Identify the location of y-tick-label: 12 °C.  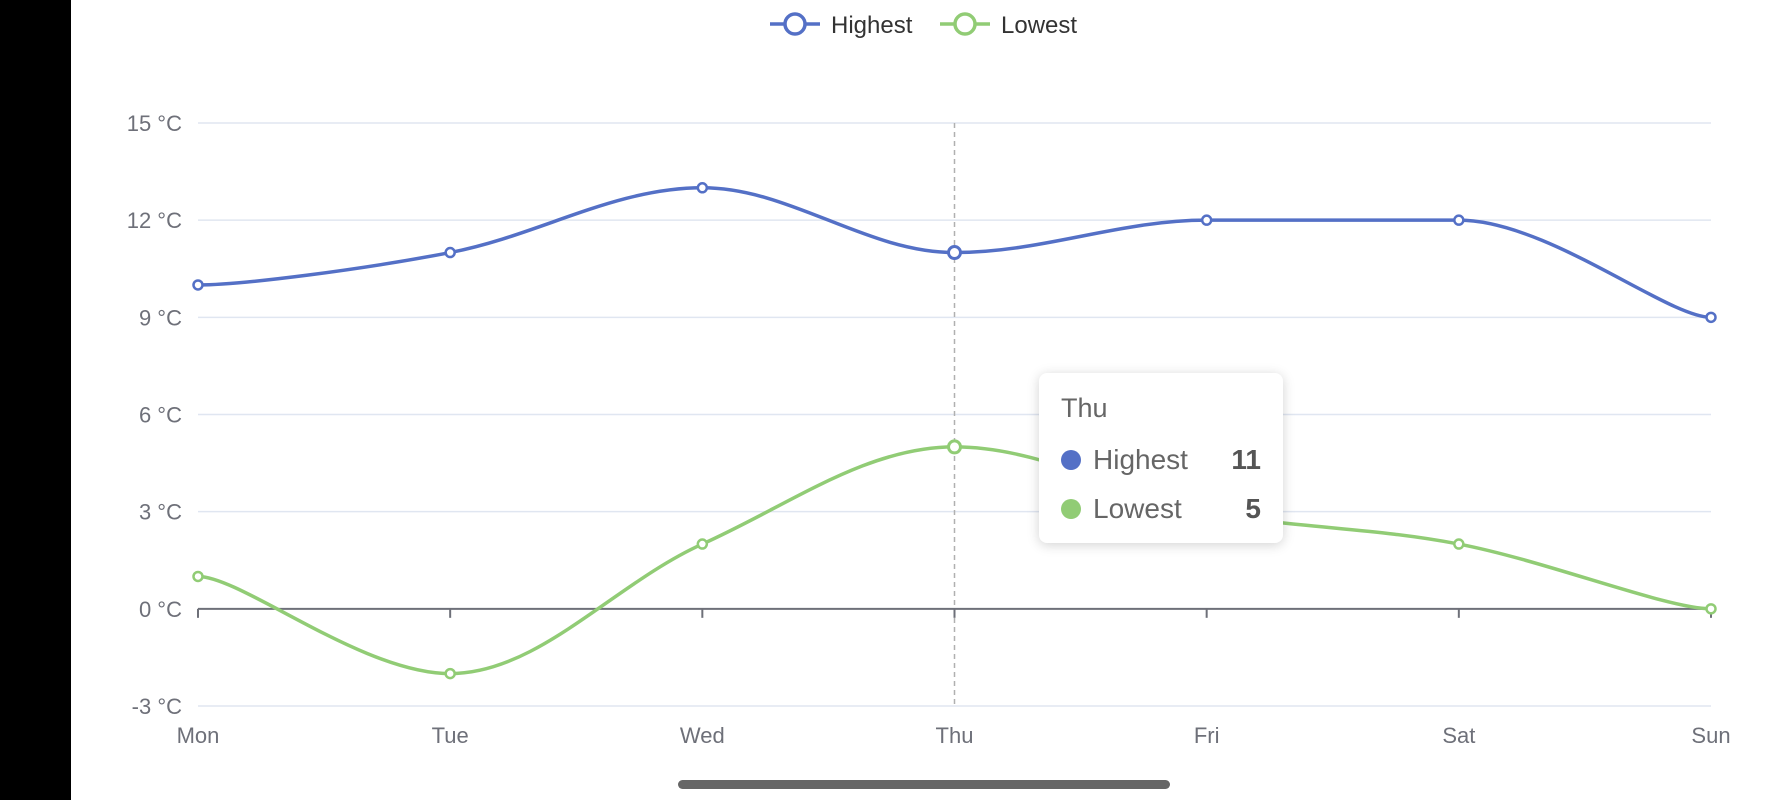
(154, 220).